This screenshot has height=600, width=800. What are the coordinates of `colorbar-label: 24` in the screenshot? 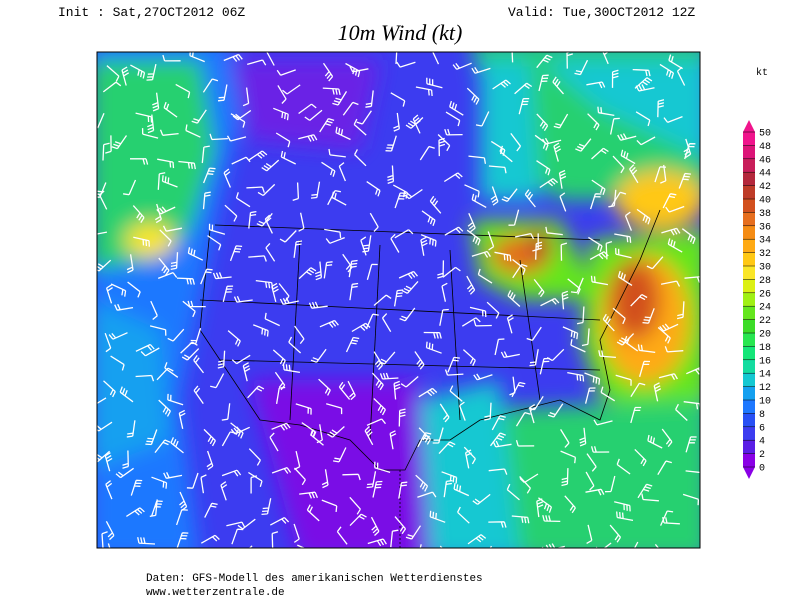 It's located at (765, 308).